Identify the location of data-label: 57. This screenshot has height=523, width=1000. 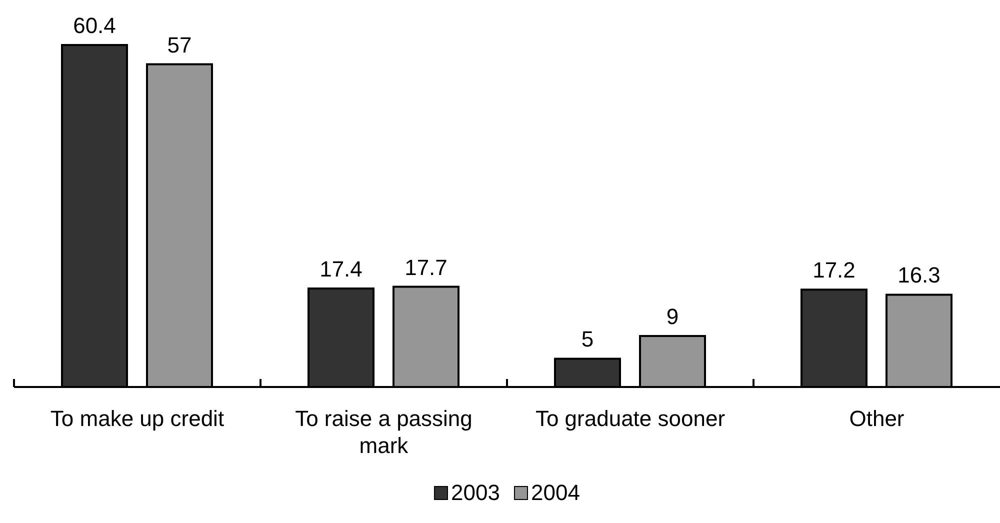
(179, 45).